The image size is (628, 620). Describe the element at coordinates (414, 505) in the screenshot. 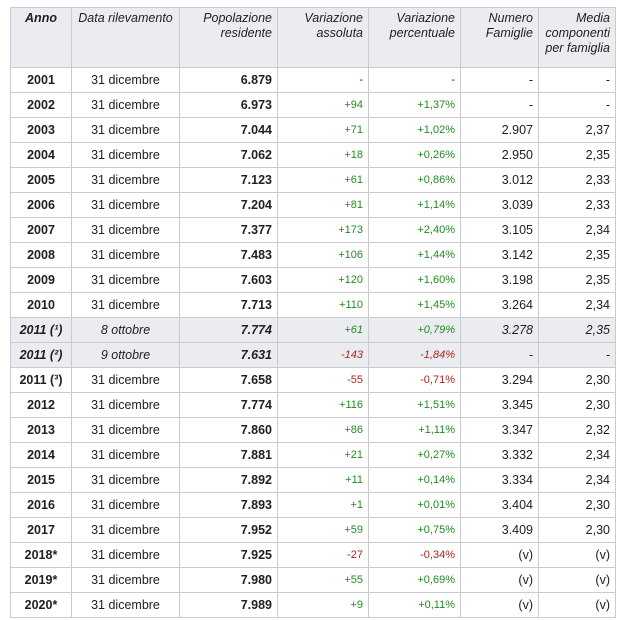

I see `cell-variazione-percentuale: +0,01%` at that location.